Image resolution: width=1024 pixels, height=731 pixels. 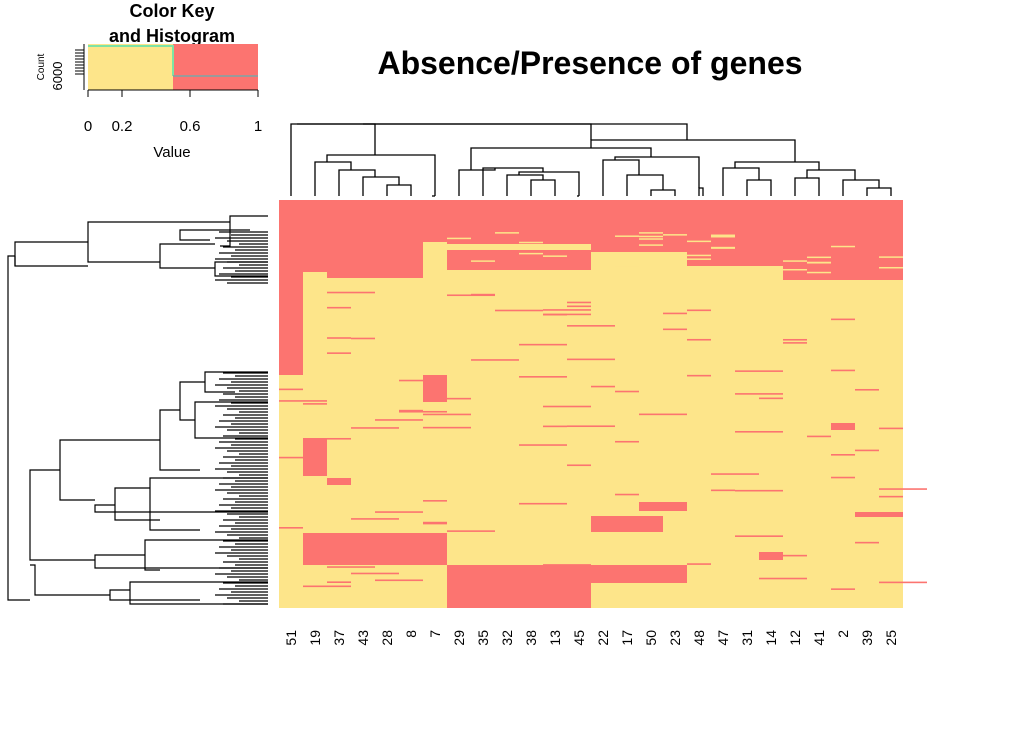 I want to click on column-label: 39, so click(x=867, y=638).